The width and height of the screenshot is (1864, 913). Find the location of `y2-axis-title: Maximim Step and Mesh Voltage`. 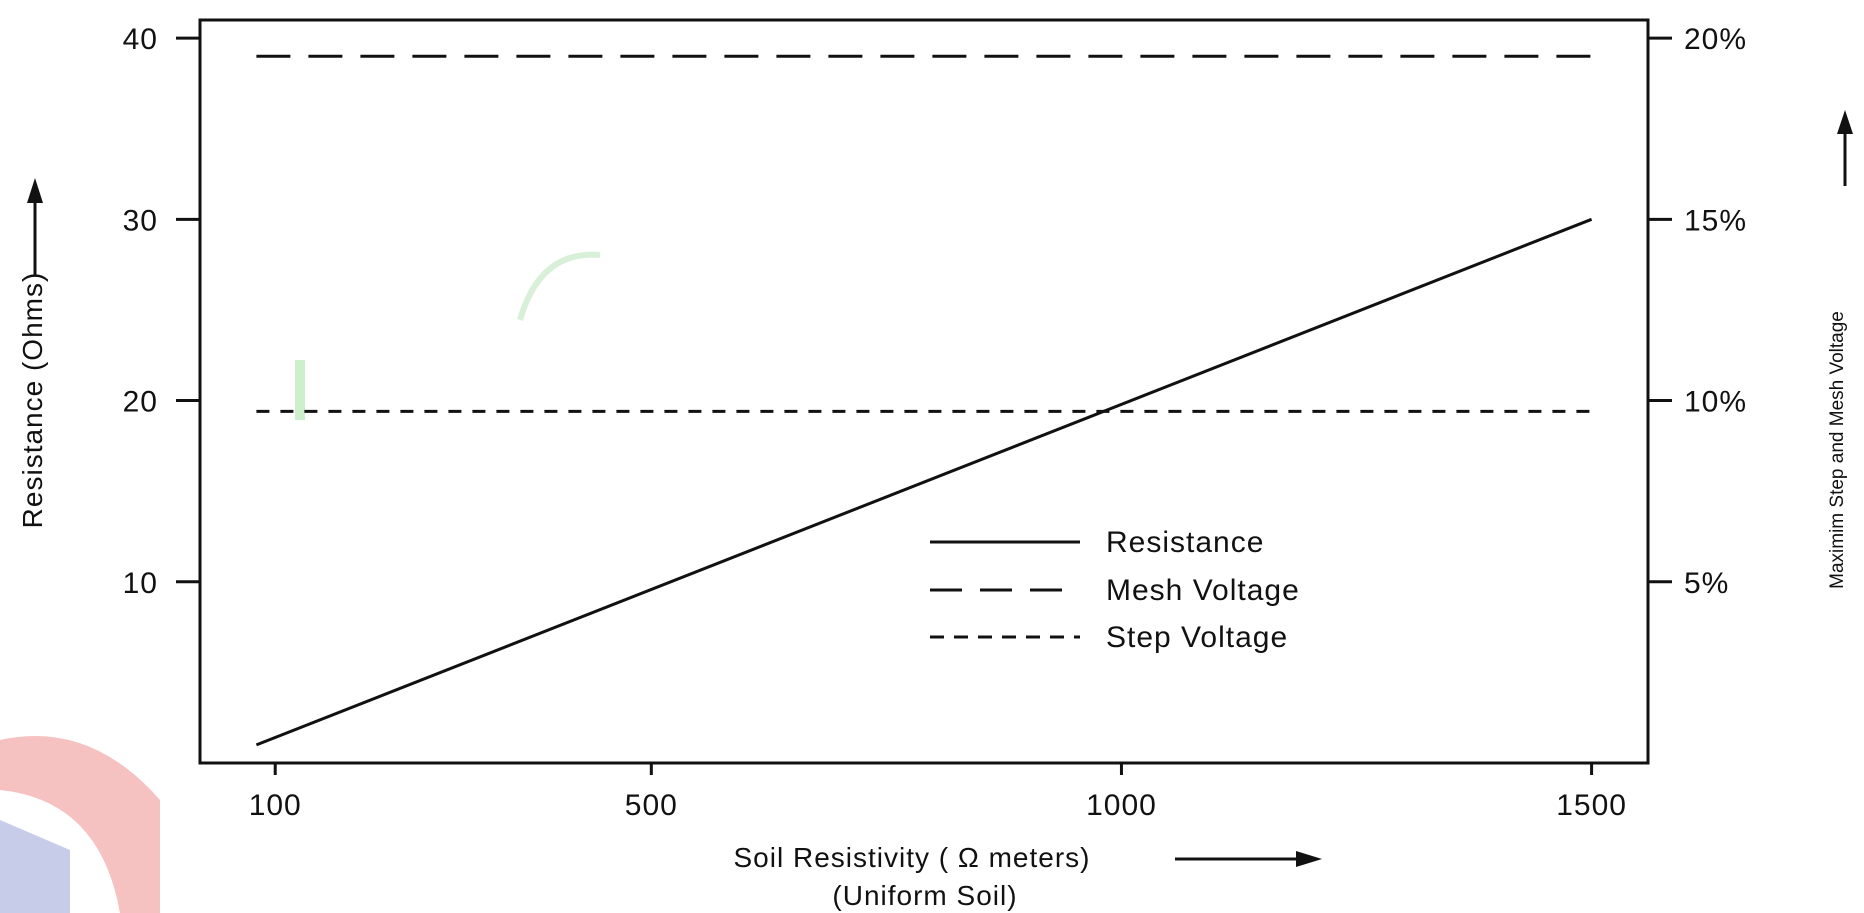

y2-axis-title: Maximim Step and Mesh Voltage is located at coordinates (1837, 450).